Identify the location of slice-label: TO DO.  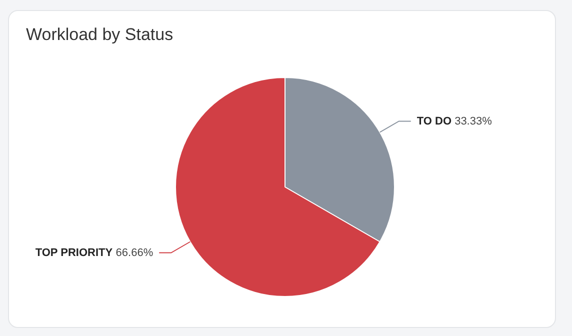
(434, 121).